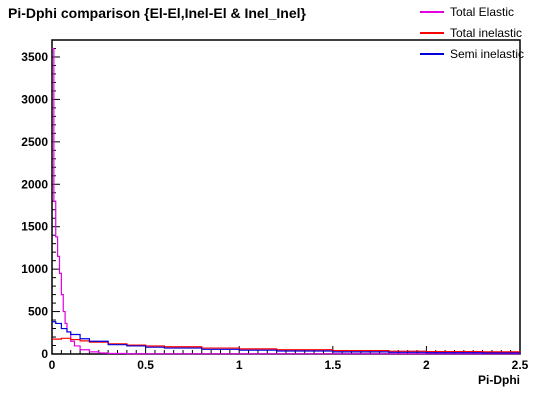  I want to click on legend-entry: Total Elastic, so click(467, 12).